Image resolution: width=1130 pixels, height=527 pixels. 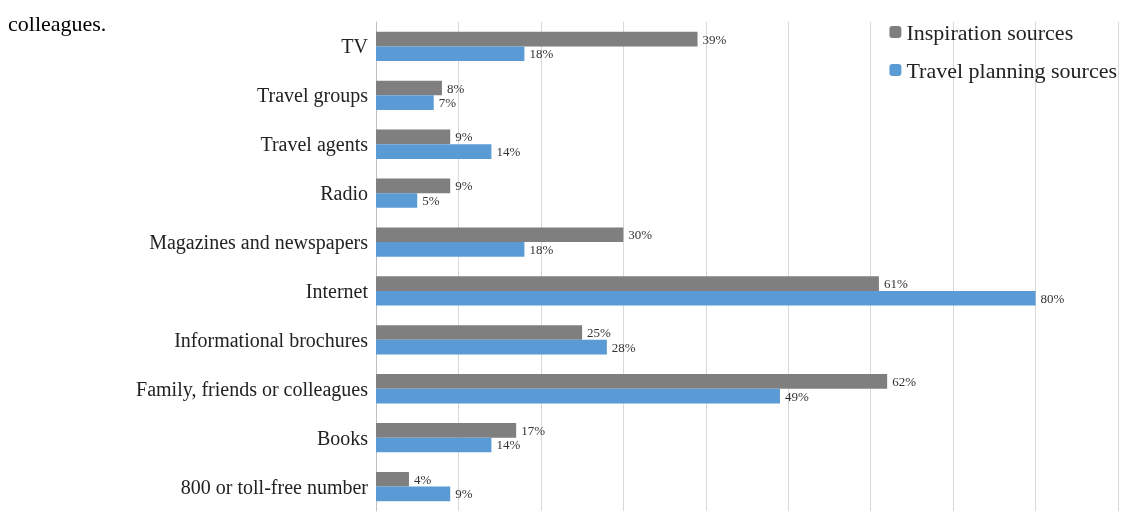 I want to click on data-label: 5%, so click(x=431, y=200).